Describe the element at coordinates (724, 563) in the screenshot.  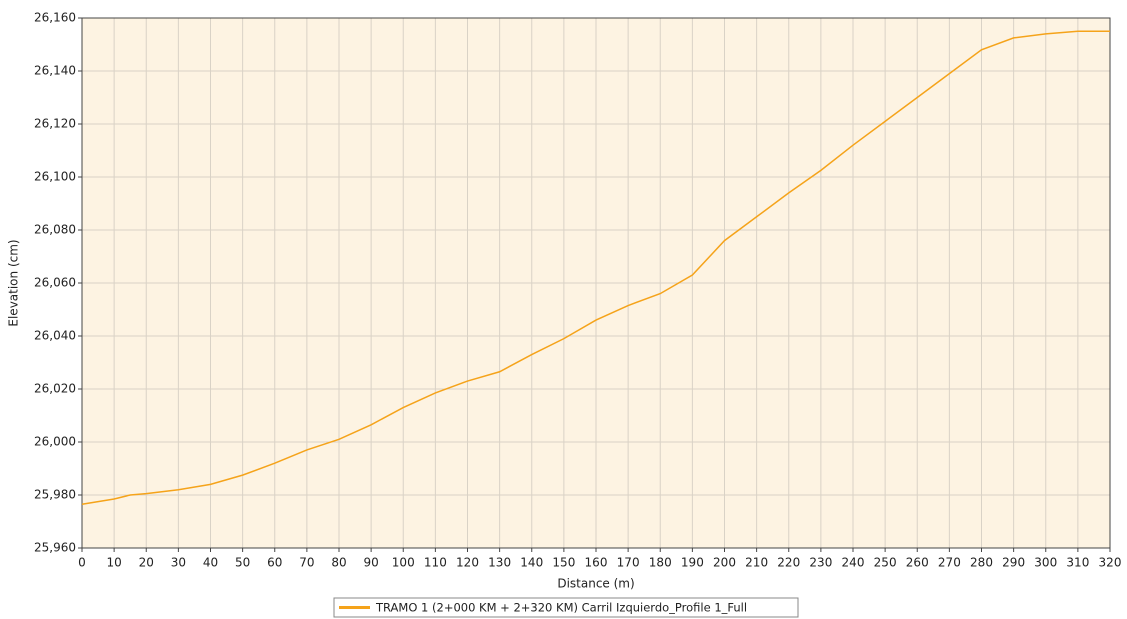
I see `x-tick-label: 200` at that location.